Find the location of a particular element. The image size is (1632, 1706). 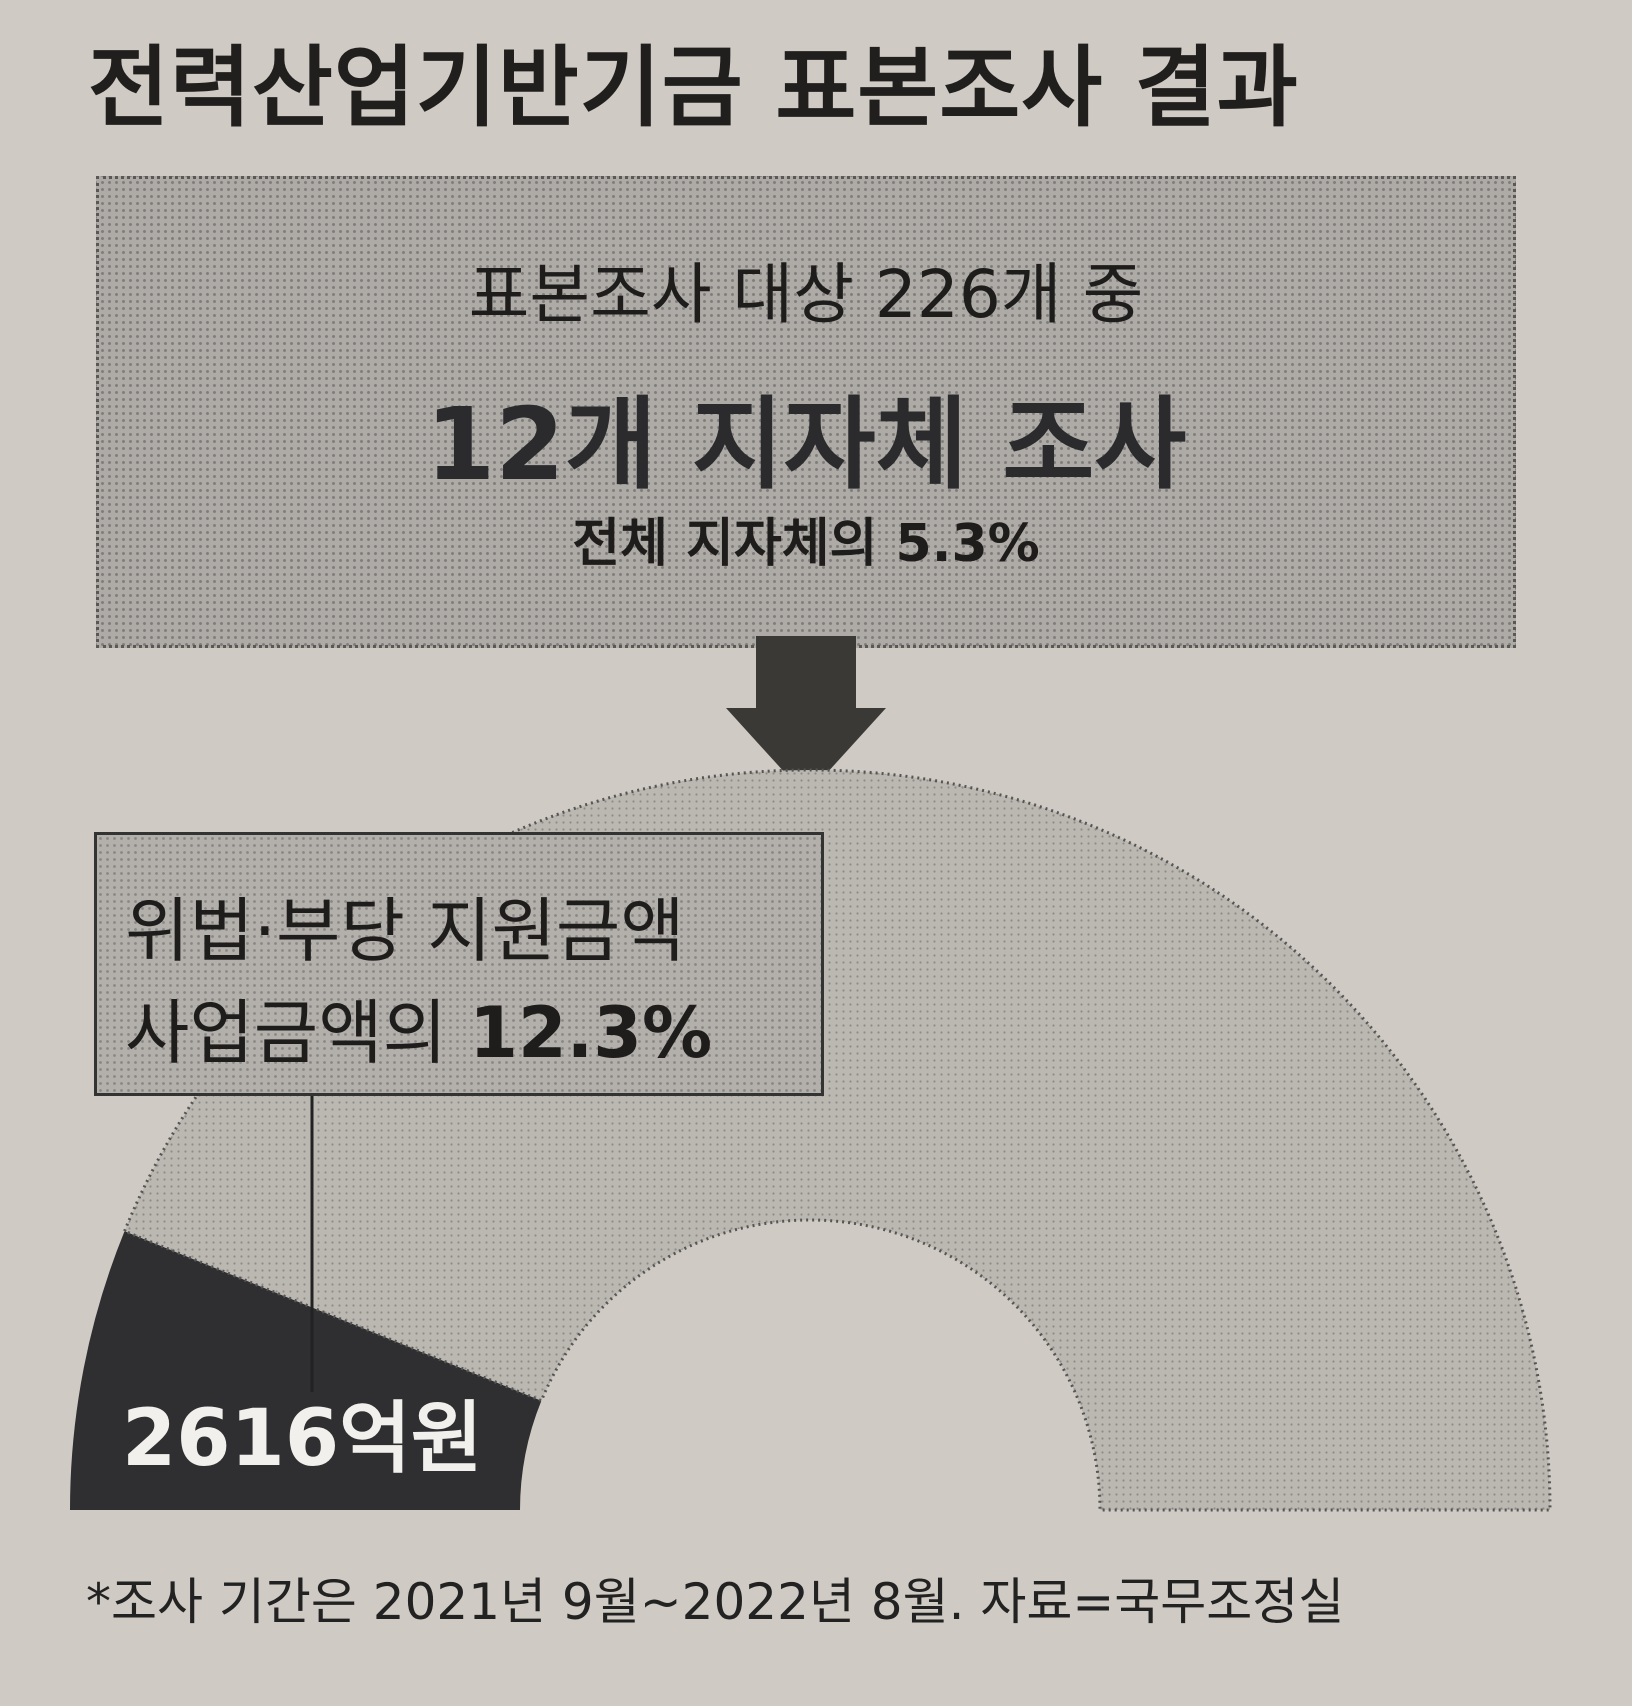

summary-headline: 12개 지자체 조사 is located at coordinates (806, 444).